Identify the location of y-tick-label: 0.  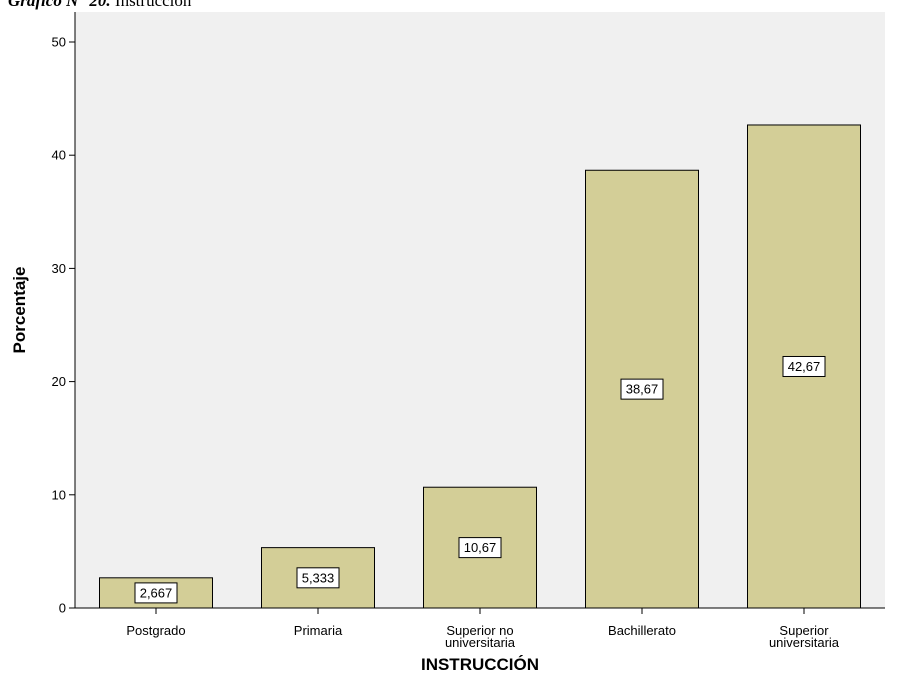
(62, 608).